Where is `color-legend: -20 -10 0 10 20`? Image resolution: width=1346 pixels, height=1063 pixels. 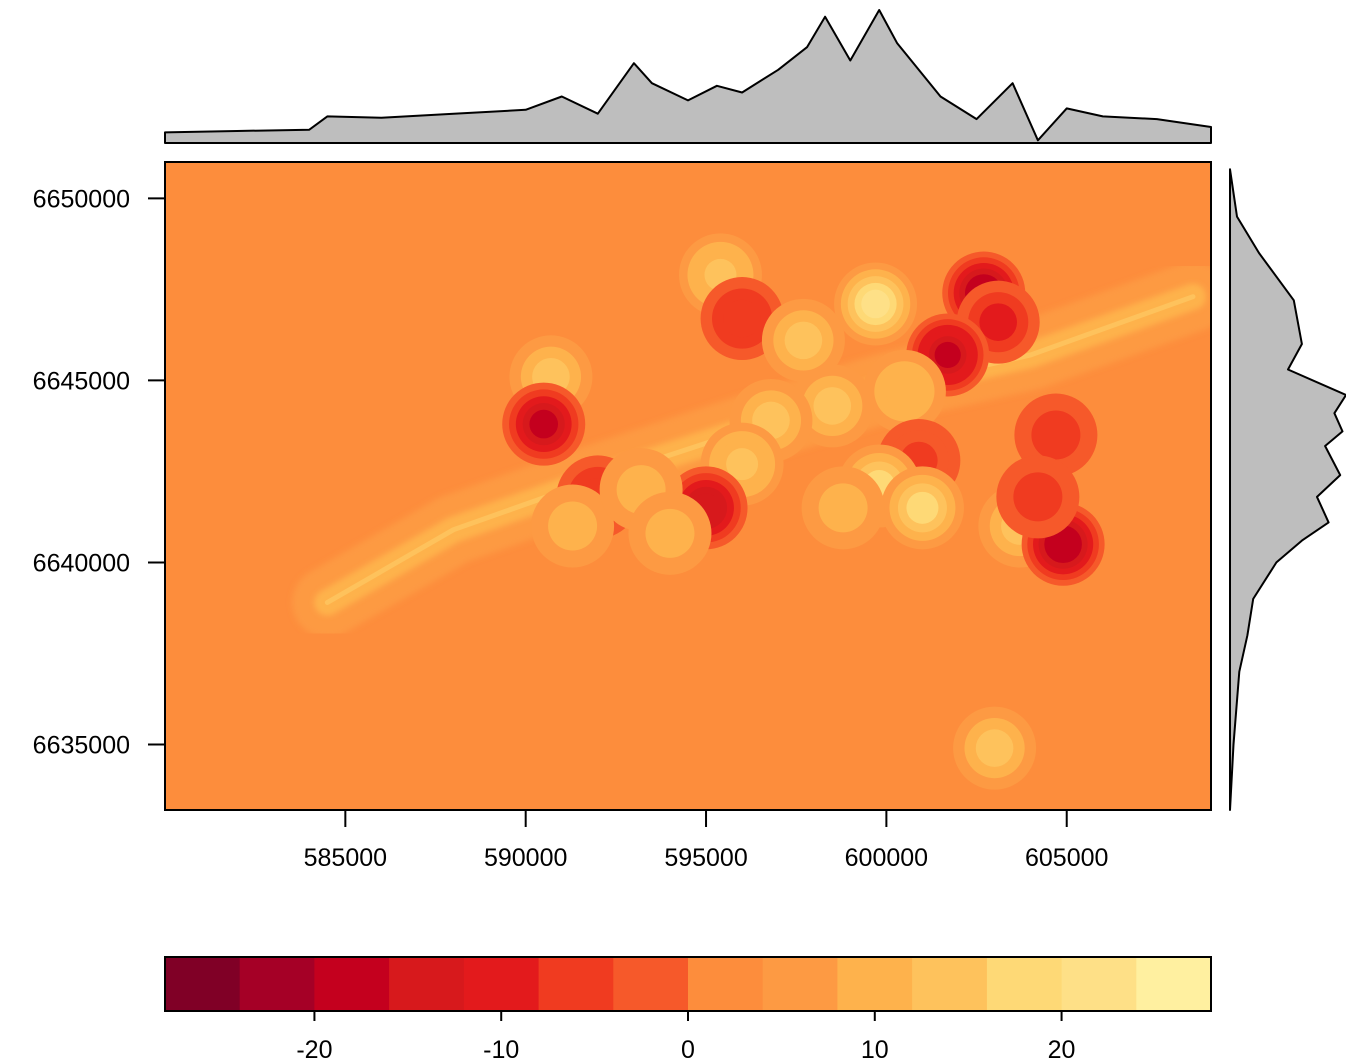
color-legend: -20 -10 0 10 20 is located at coordinates (688, 1009).